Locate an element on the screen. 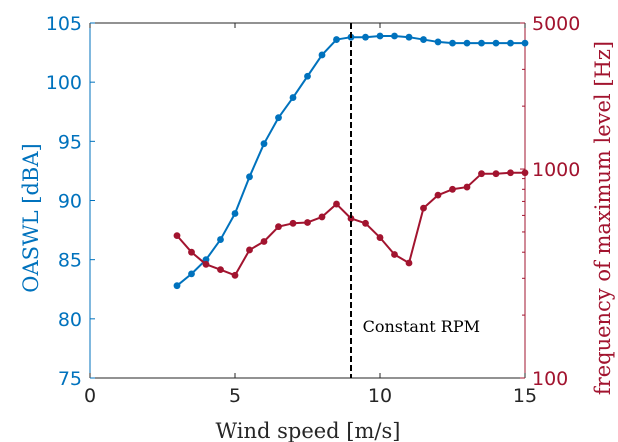 Image resolution: width=618 pixels, height=442 pixels. y-right-tick-label: 1000 is located at coordinates (556, 170).